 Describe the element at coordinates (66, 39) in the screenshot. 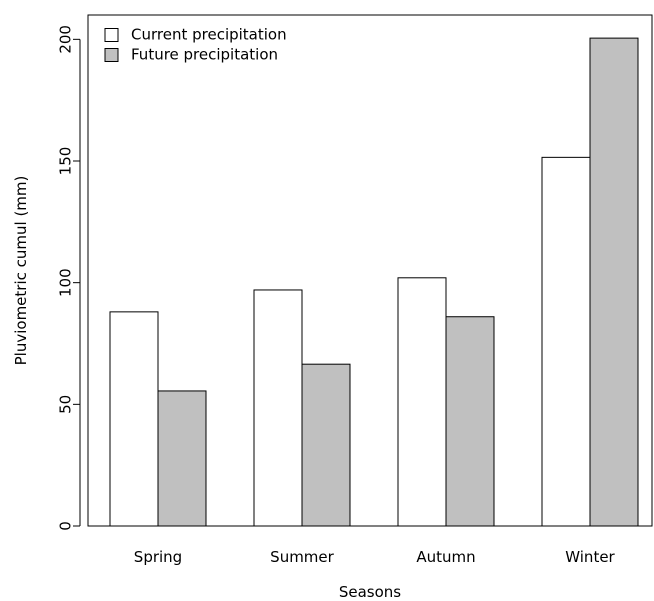

I see `y-tick-label: 200` at that location.